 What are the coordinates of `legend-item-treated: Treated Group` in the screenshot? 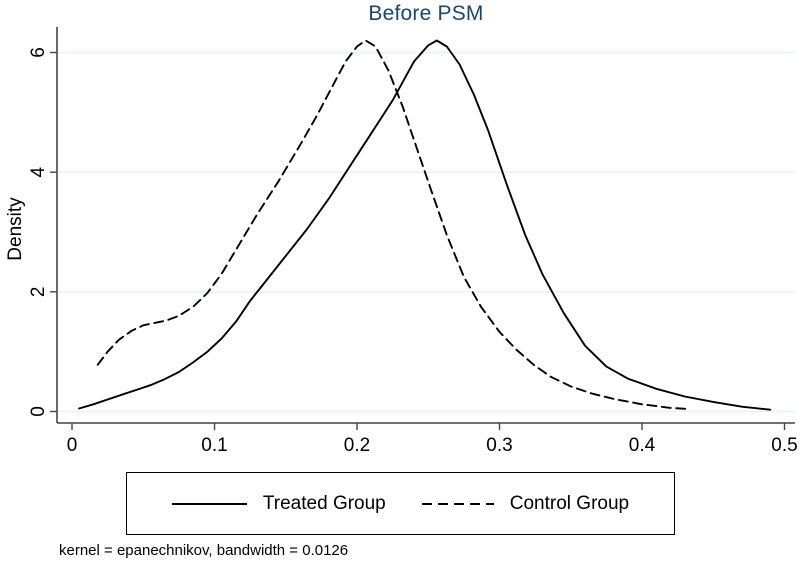 It's located at (278, 503).